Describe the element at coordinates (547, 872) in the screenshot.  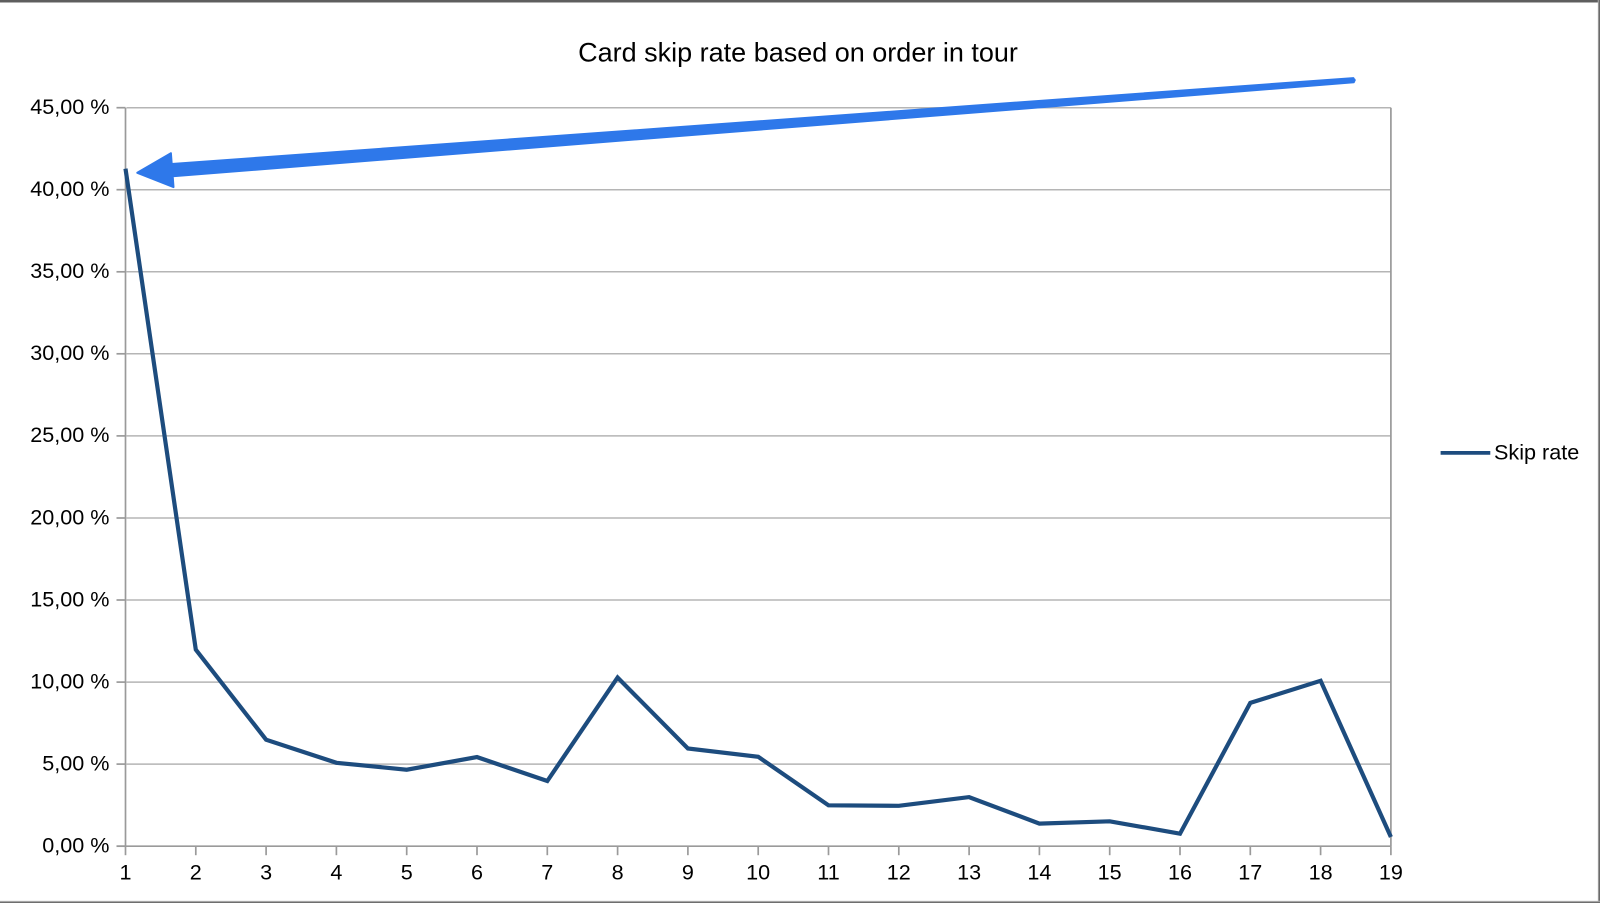
I see `svg-text: 7` at that location.